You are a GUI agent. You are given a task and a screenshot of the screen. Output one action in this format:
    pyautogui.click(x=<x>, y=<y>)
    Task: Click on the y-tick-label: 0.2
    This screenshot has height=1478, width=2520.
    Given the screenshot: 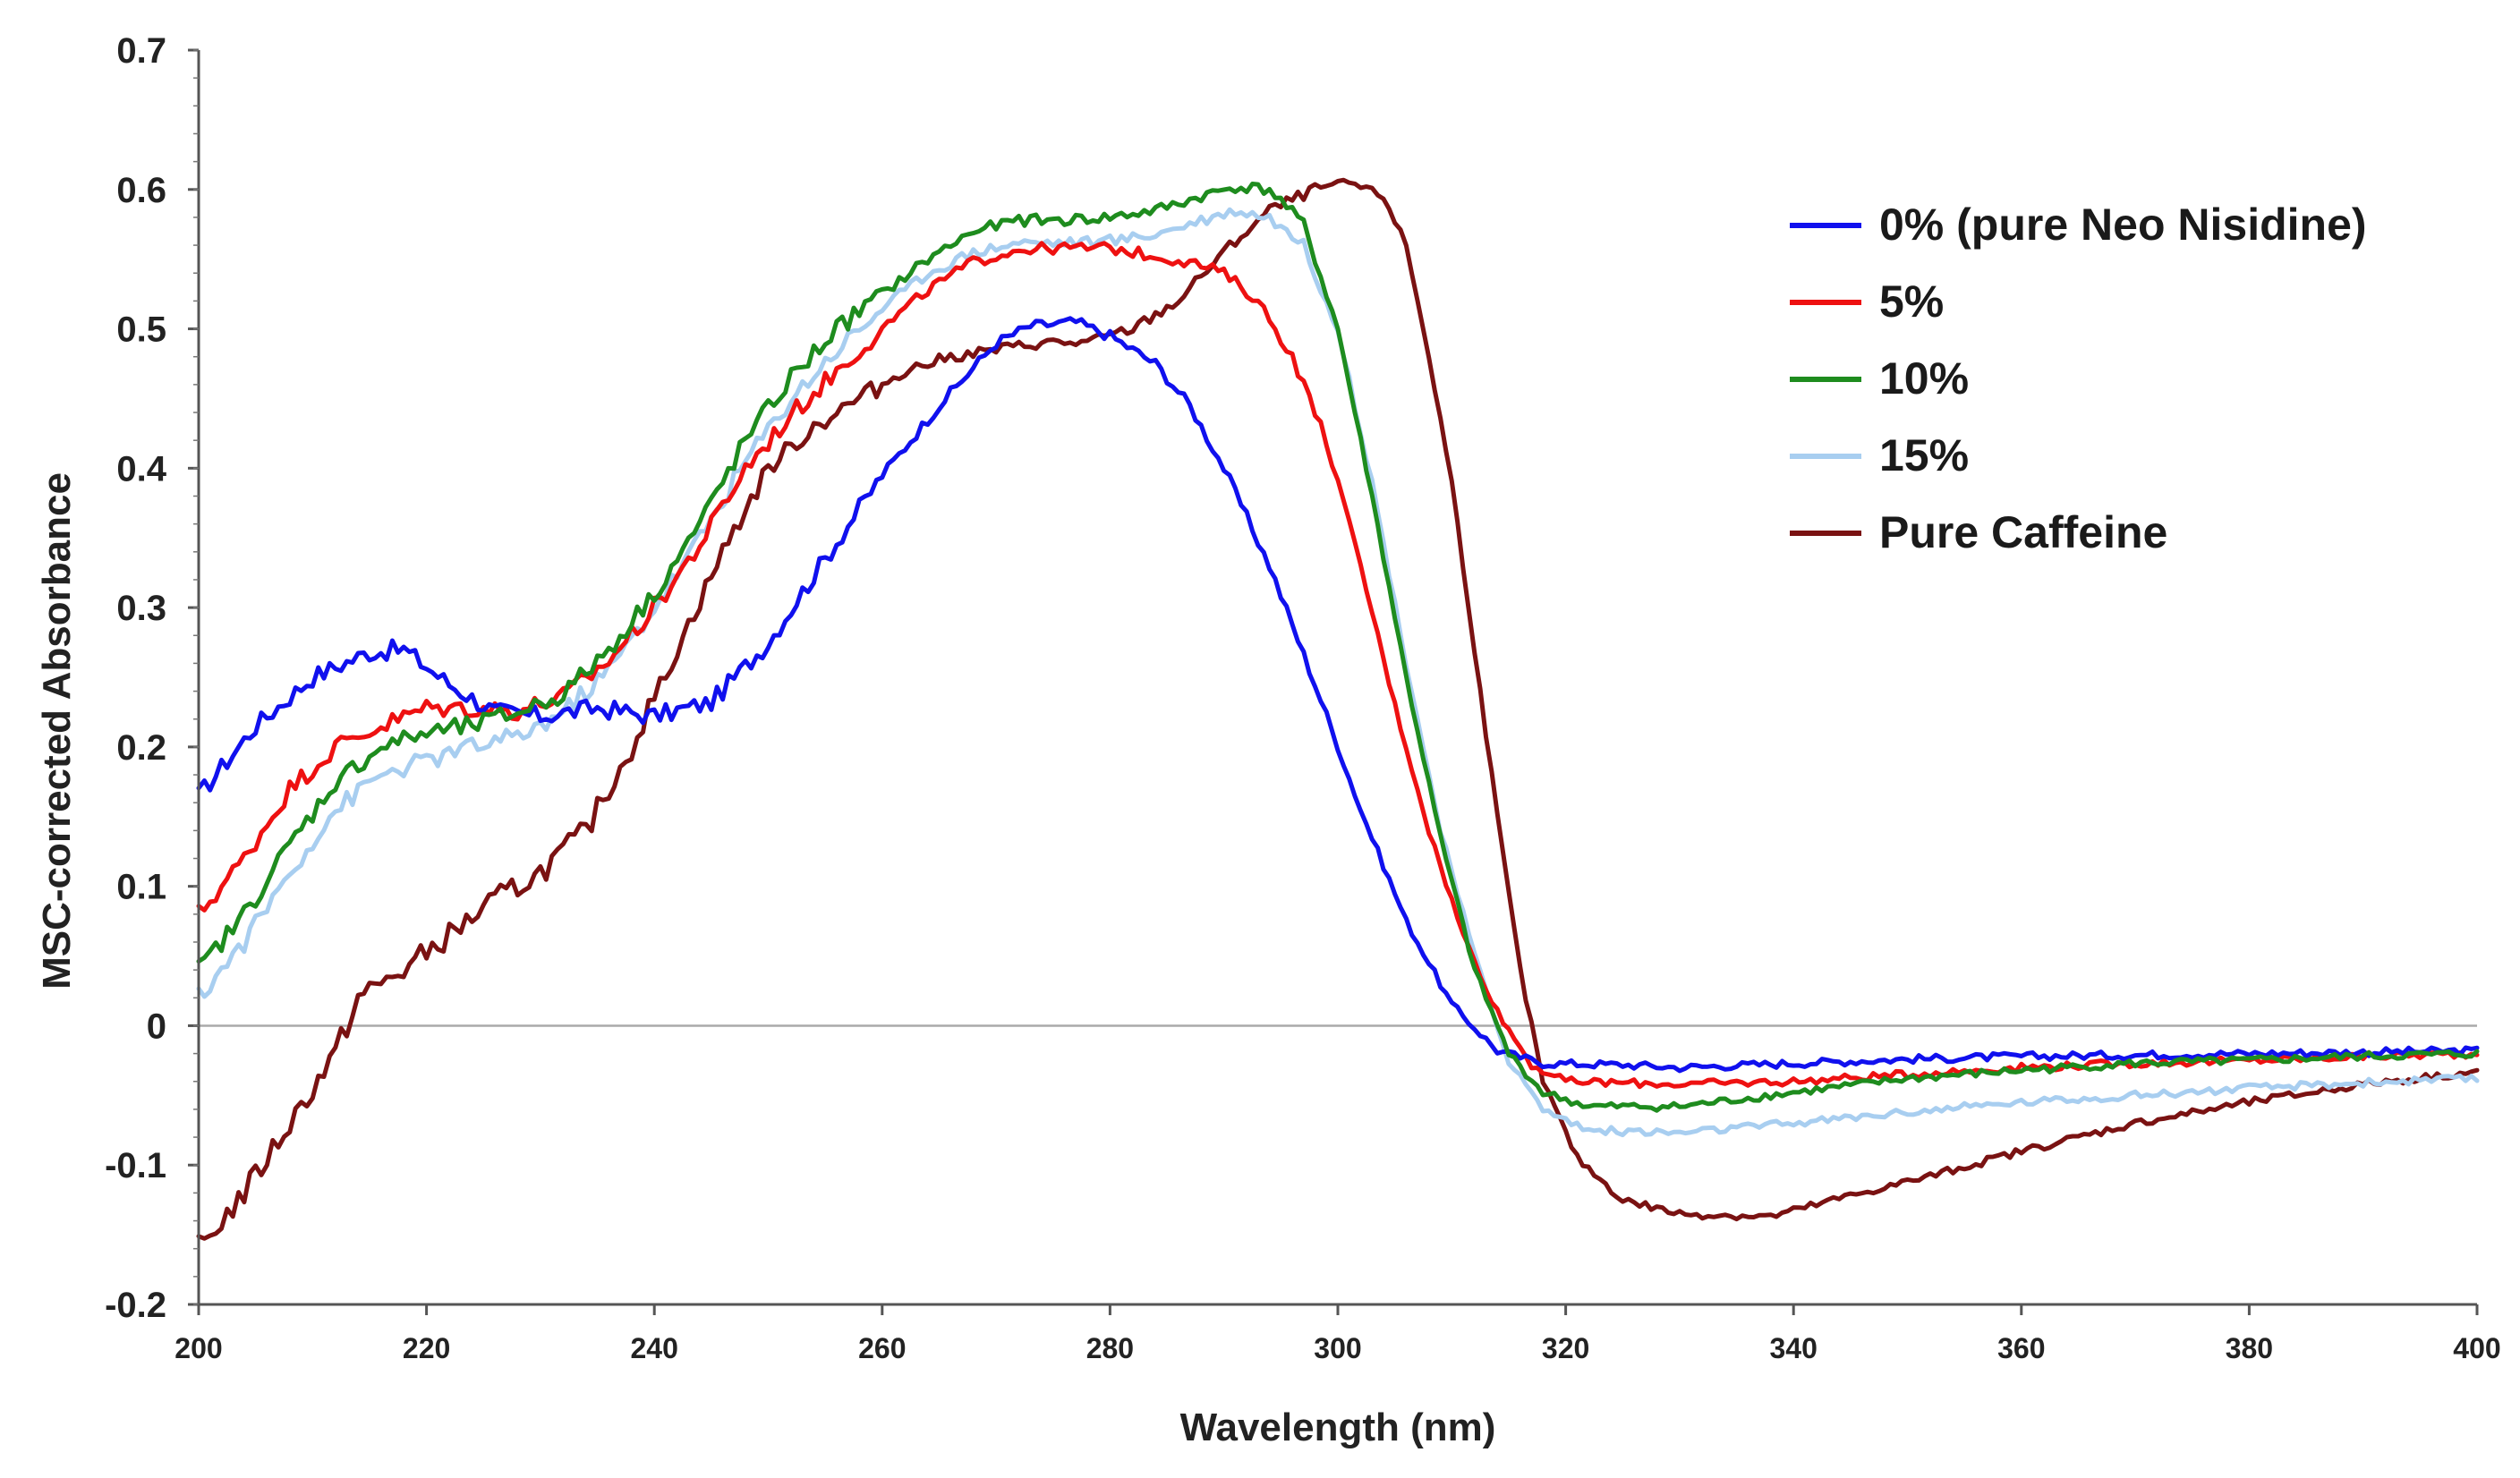 What is the action you would take?
    pyautogui.click(x=141, y=748)
    